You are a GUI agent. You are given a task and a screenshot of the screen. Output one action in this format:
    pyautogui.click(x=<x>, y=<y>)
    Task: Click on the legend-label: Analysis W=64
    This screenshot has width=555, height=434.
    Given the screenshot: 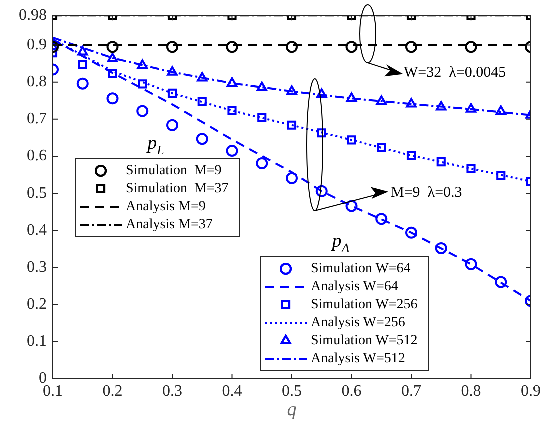 What is the action you would take?
    pyautogui.click(x=354, y=287)
    